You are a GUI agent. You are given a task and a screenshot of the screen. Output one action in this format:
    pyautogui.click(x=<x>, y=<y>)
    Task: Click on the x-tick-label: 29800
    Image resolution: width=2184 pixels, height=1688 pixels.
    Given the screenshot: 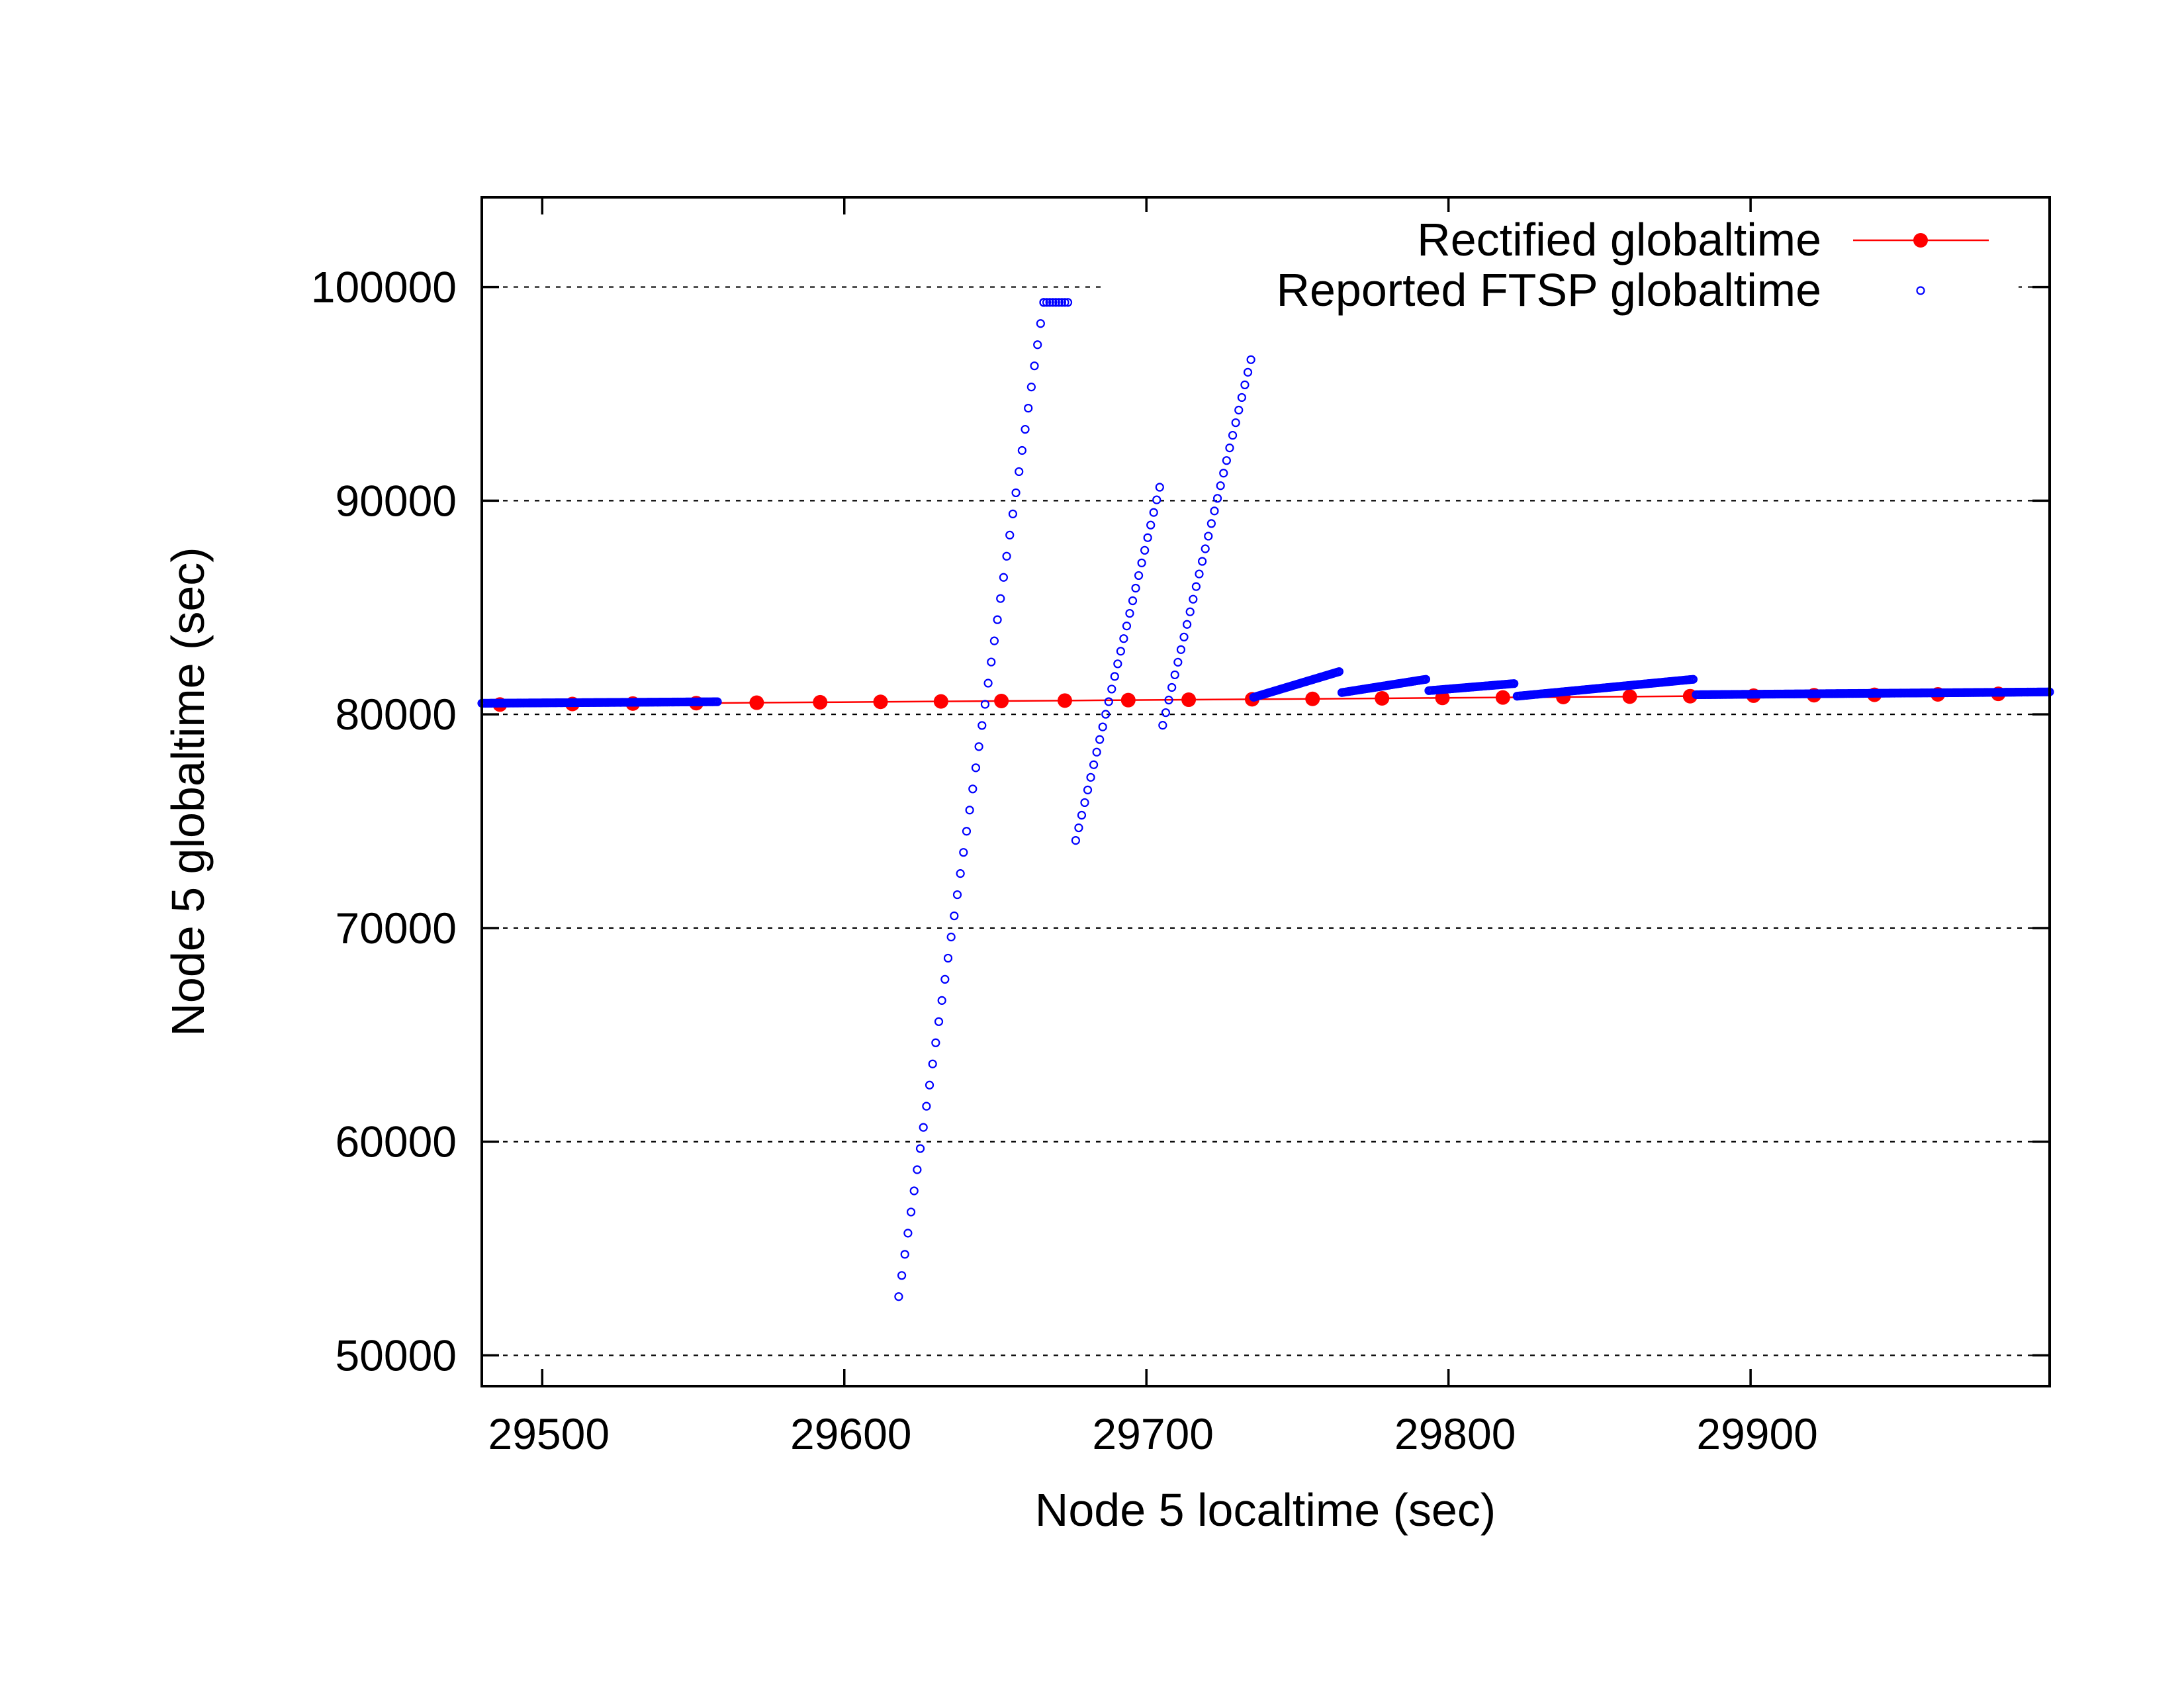 What is the action you would take?
    pyautogui.click(x=1455, y=1433)
    